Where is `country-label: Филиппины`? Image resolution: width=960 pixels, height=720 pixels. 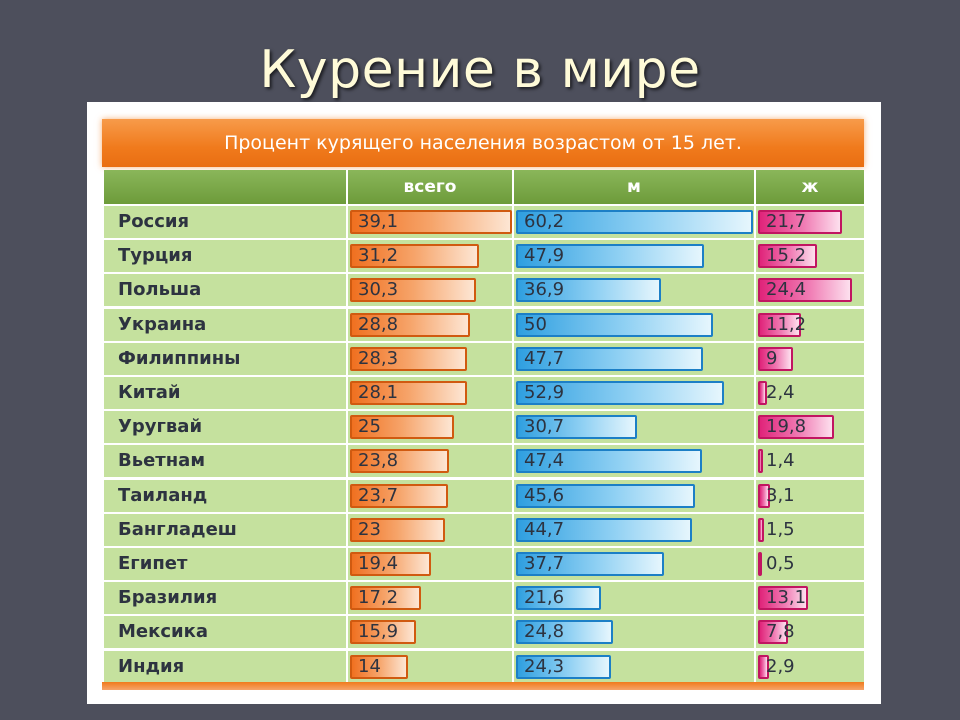 country-label: Филиппины is located at coordinates (179, 358).